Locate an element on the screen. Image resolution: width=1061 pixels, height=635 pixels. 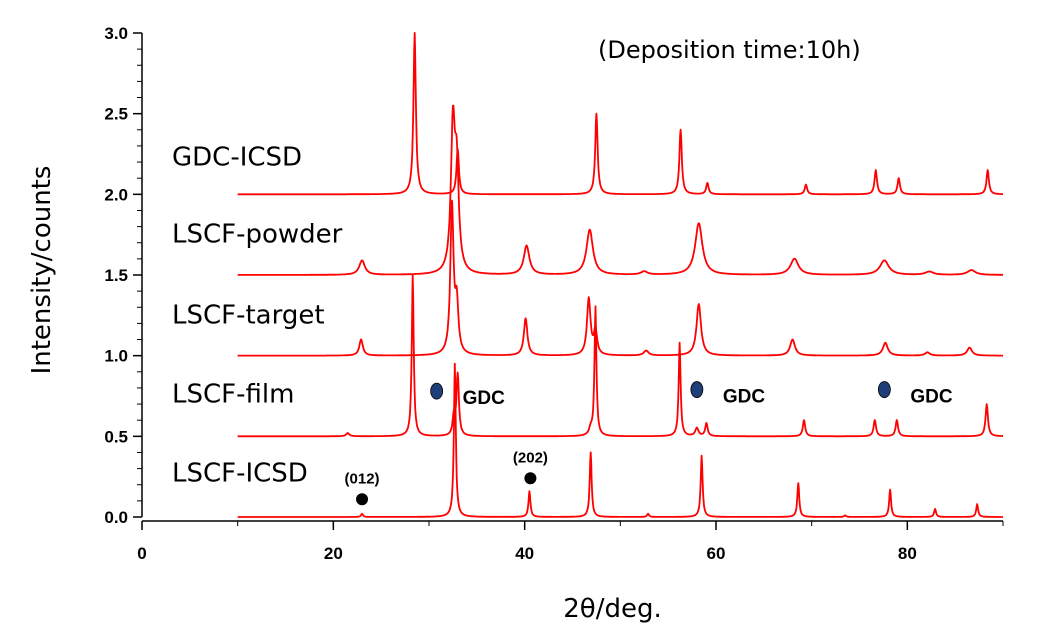
series-label-lscf-icsd: LSCF-ICSD is located at coordinates (240, 474).